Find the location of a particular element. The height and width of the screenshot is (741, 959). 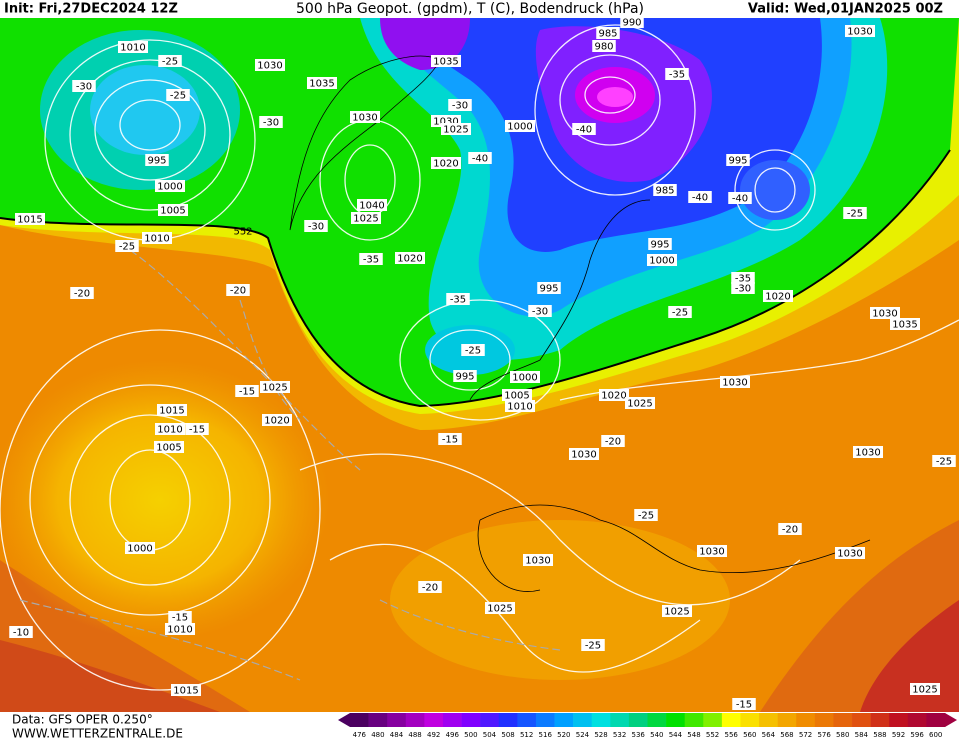

isobar-label: 985 is located at coordinates (664, 191).